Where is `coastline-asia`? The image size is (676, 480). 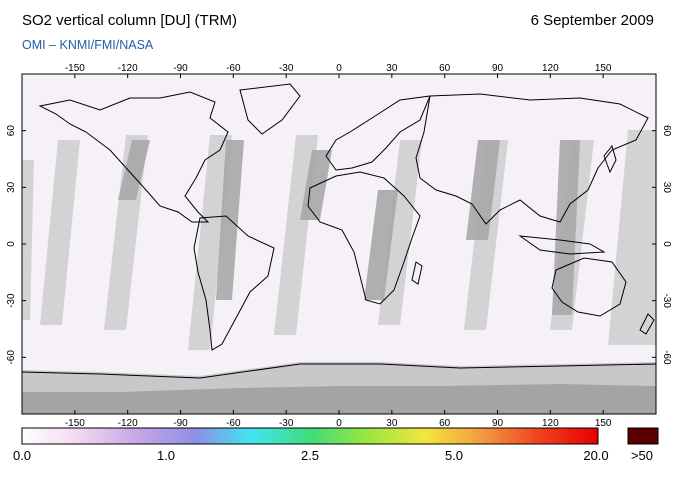 coastline-asia is located at coordinates (532, 159).